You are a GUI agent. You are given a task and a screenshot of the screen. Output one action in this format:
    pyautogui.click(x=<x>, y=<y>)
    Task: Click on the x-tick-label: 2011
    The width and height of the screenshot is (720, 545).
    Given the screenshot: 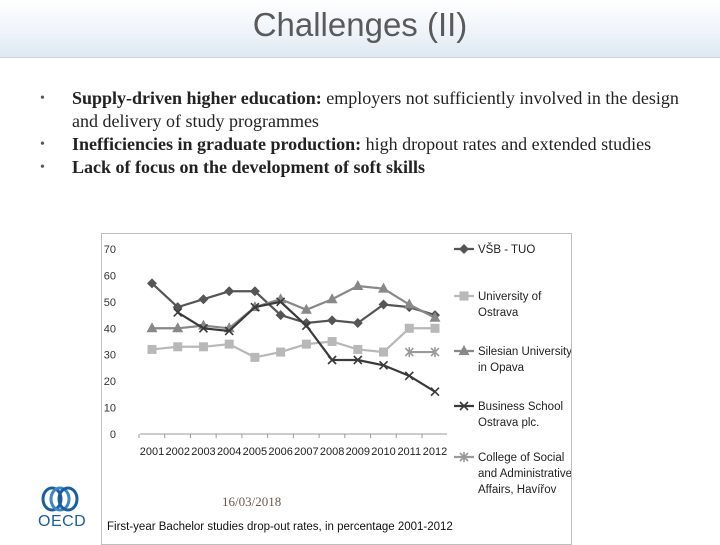 What is the action you would take?
    pyautogui.click(x=409, y=452)
    